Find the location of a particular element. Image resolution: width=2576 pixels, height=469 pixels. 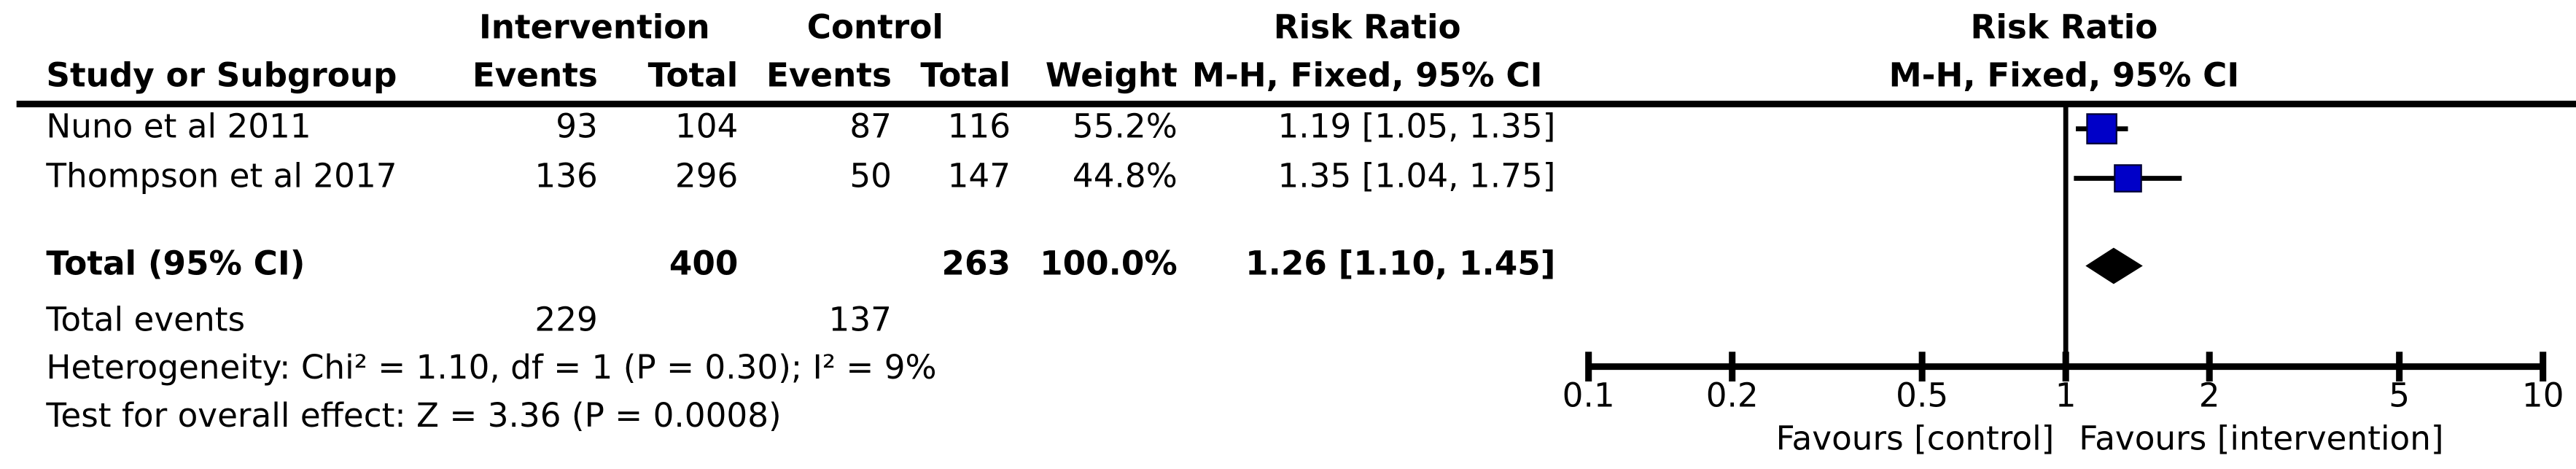

cell: 136 is located at coordinates (565, 176).